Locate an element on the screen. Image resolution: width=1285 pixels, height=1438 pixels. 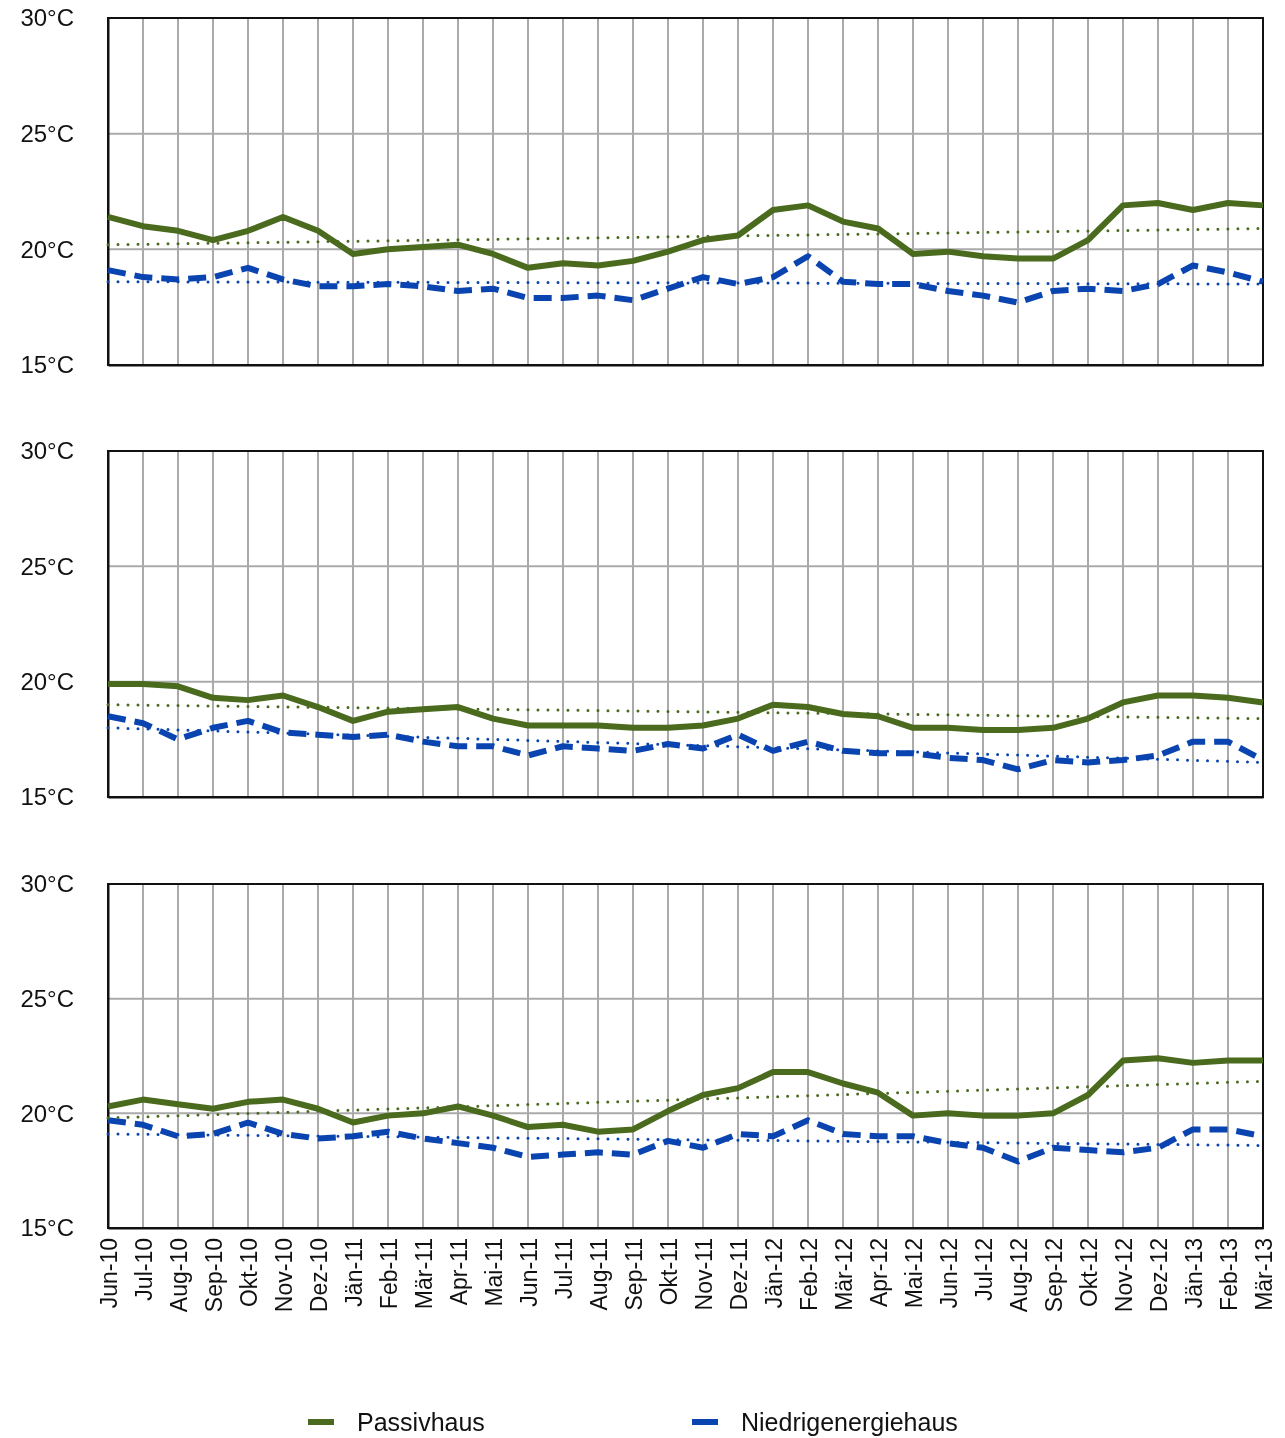
x-tick-label: Jun-11 is located at coordinates (528, 1272).